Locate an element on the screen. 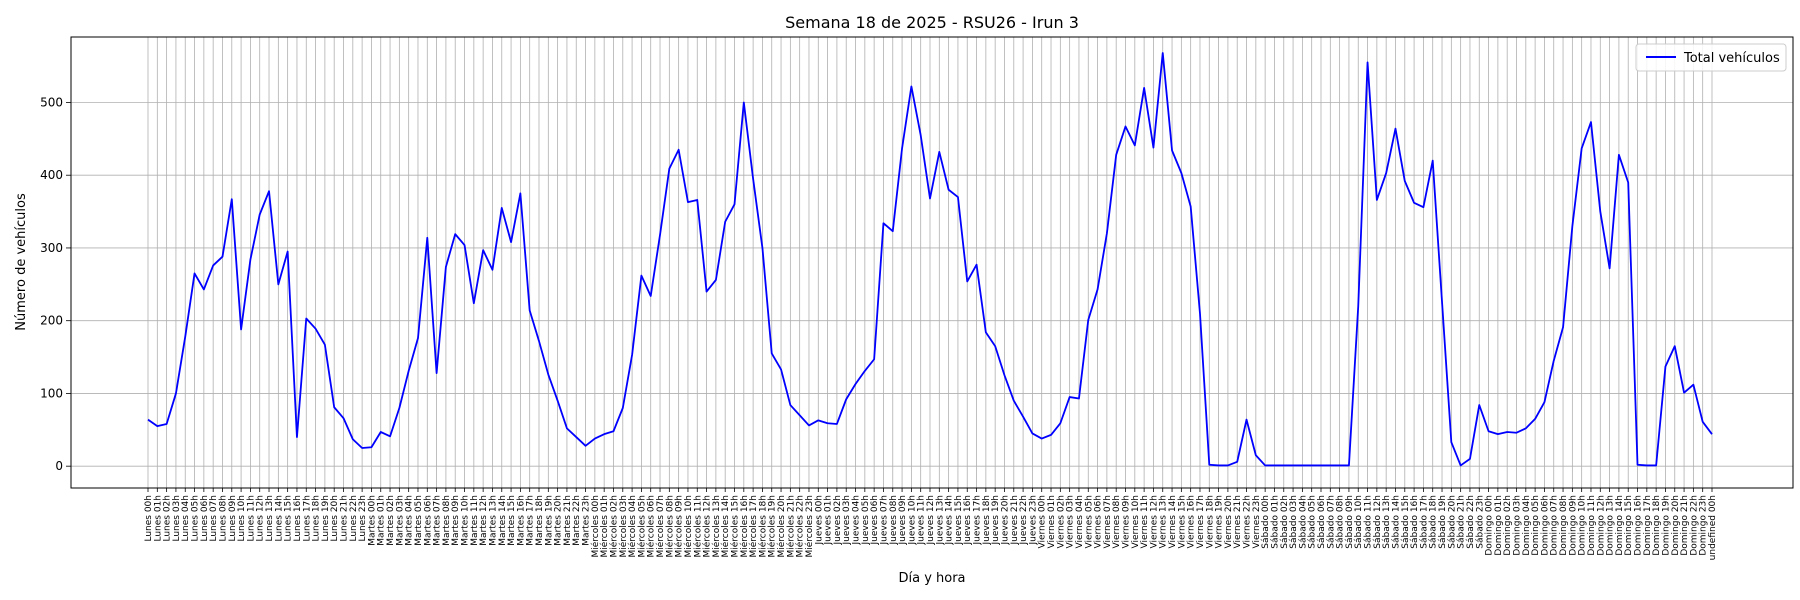 The height and width of the screenshot is (600, 1800). x-tick-label: Domingo 09h is located at coordinates (1573, 525).